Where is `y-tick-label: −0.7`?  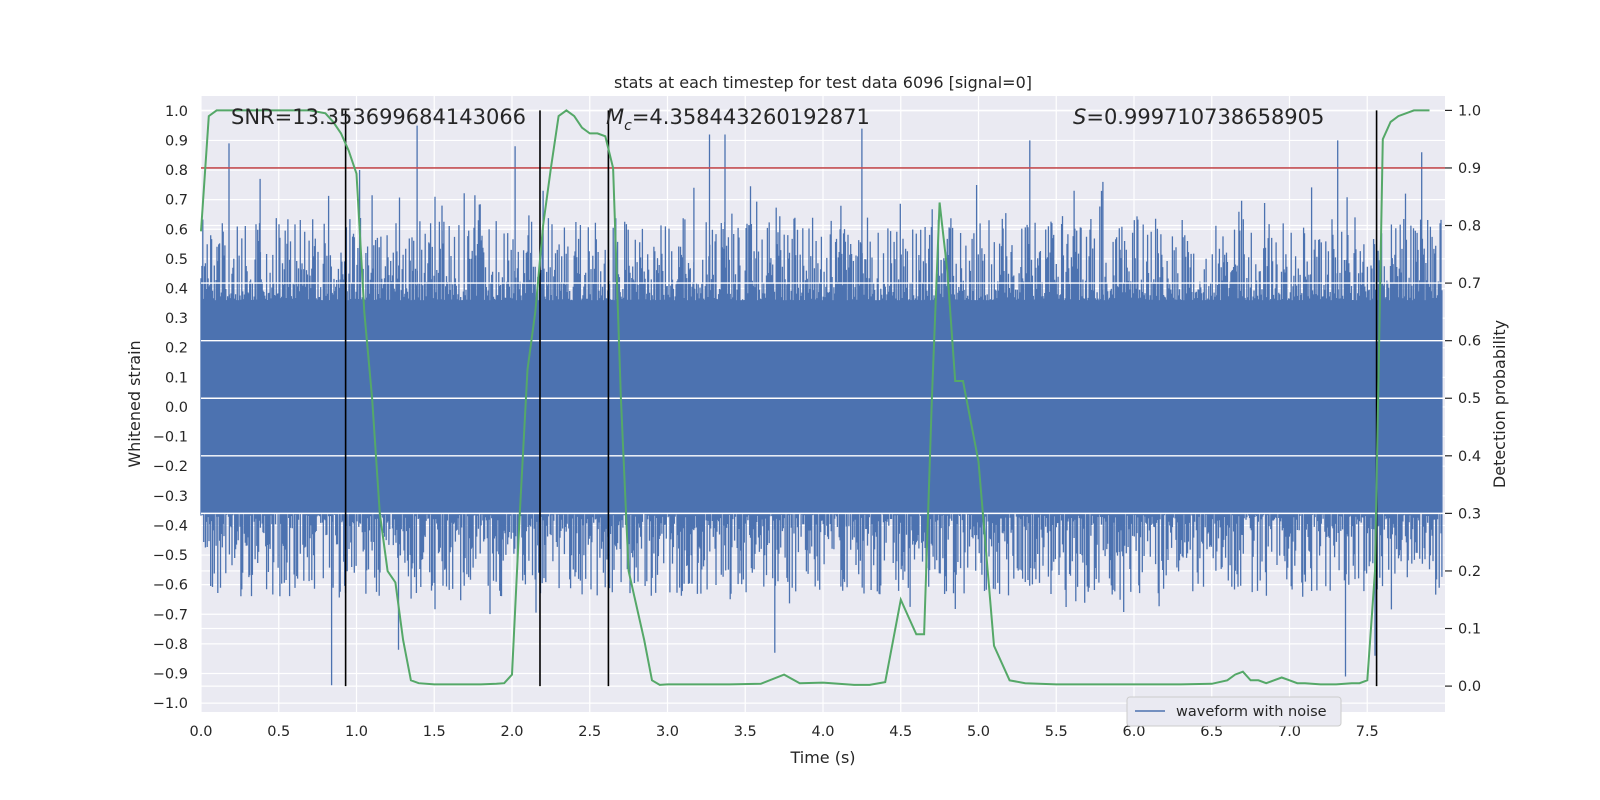
y-tick-label: −0.7 is located at coordinates (170, 615).